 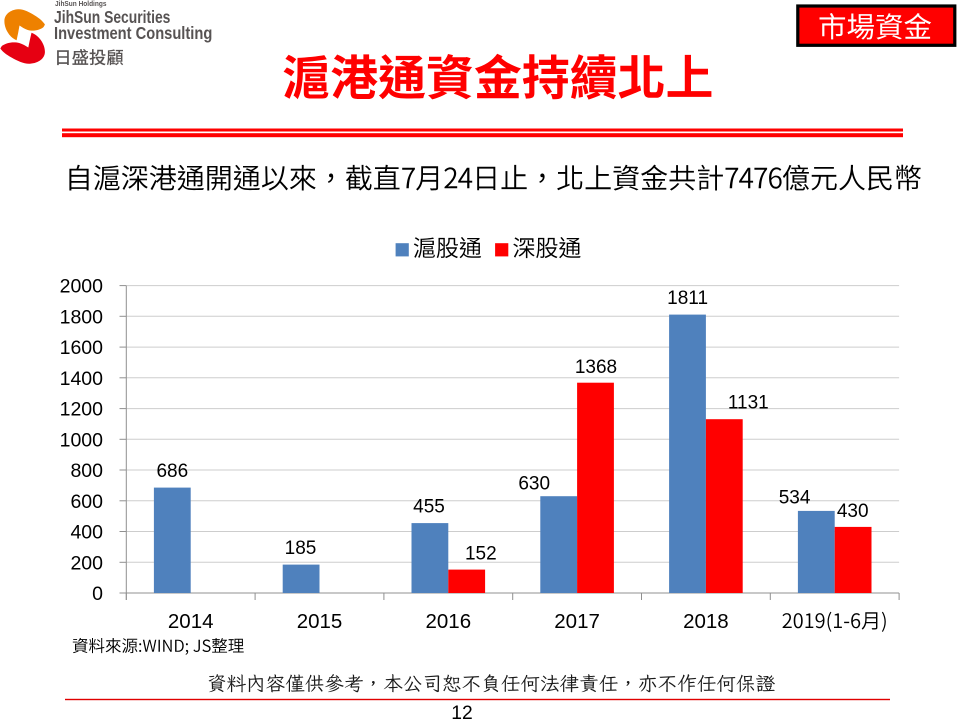 What do you see at coordinates (97, 594) in the screenshot?
I see `svg-text: 0` at bounding box center [97, 594].